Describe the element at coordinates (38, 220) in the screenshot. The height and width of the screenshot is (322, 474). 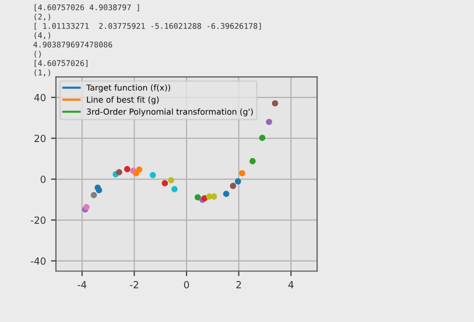
I see `y-tick-label: -20` at that location.